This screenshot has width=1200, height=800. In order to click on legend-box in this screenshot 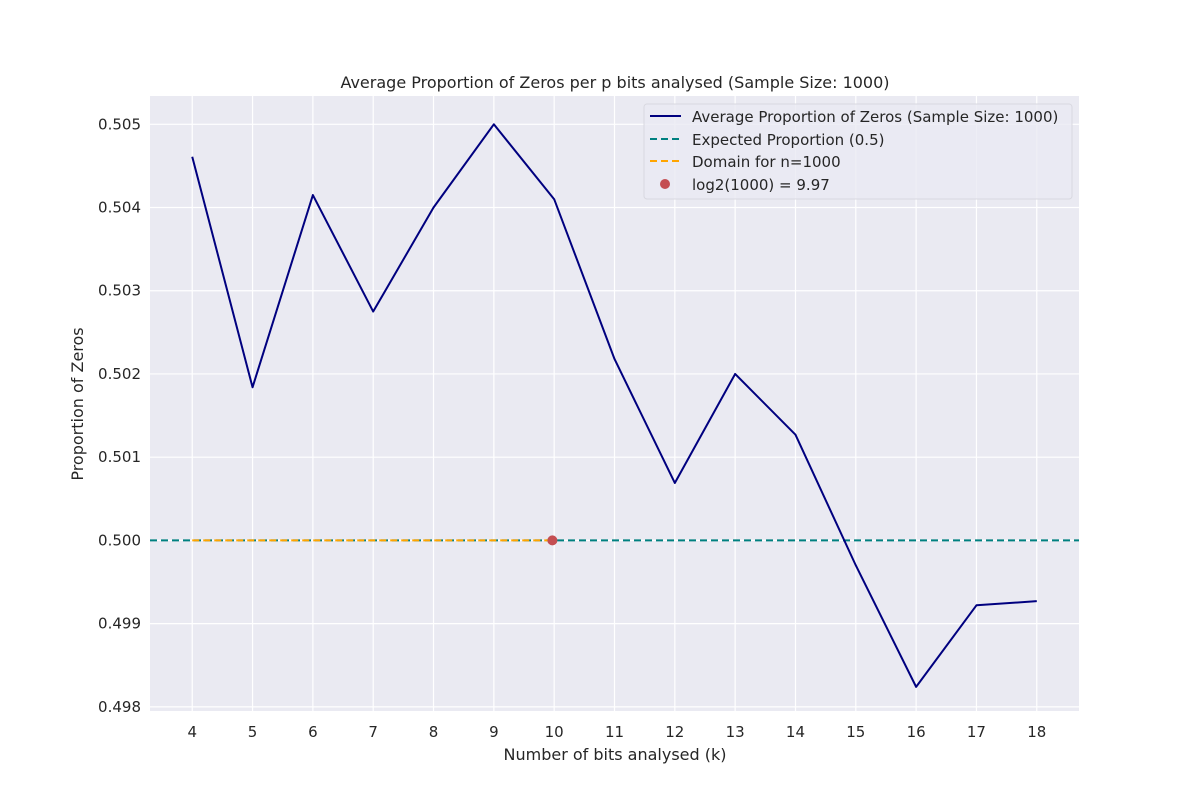, I will do `click(858, 151)`.